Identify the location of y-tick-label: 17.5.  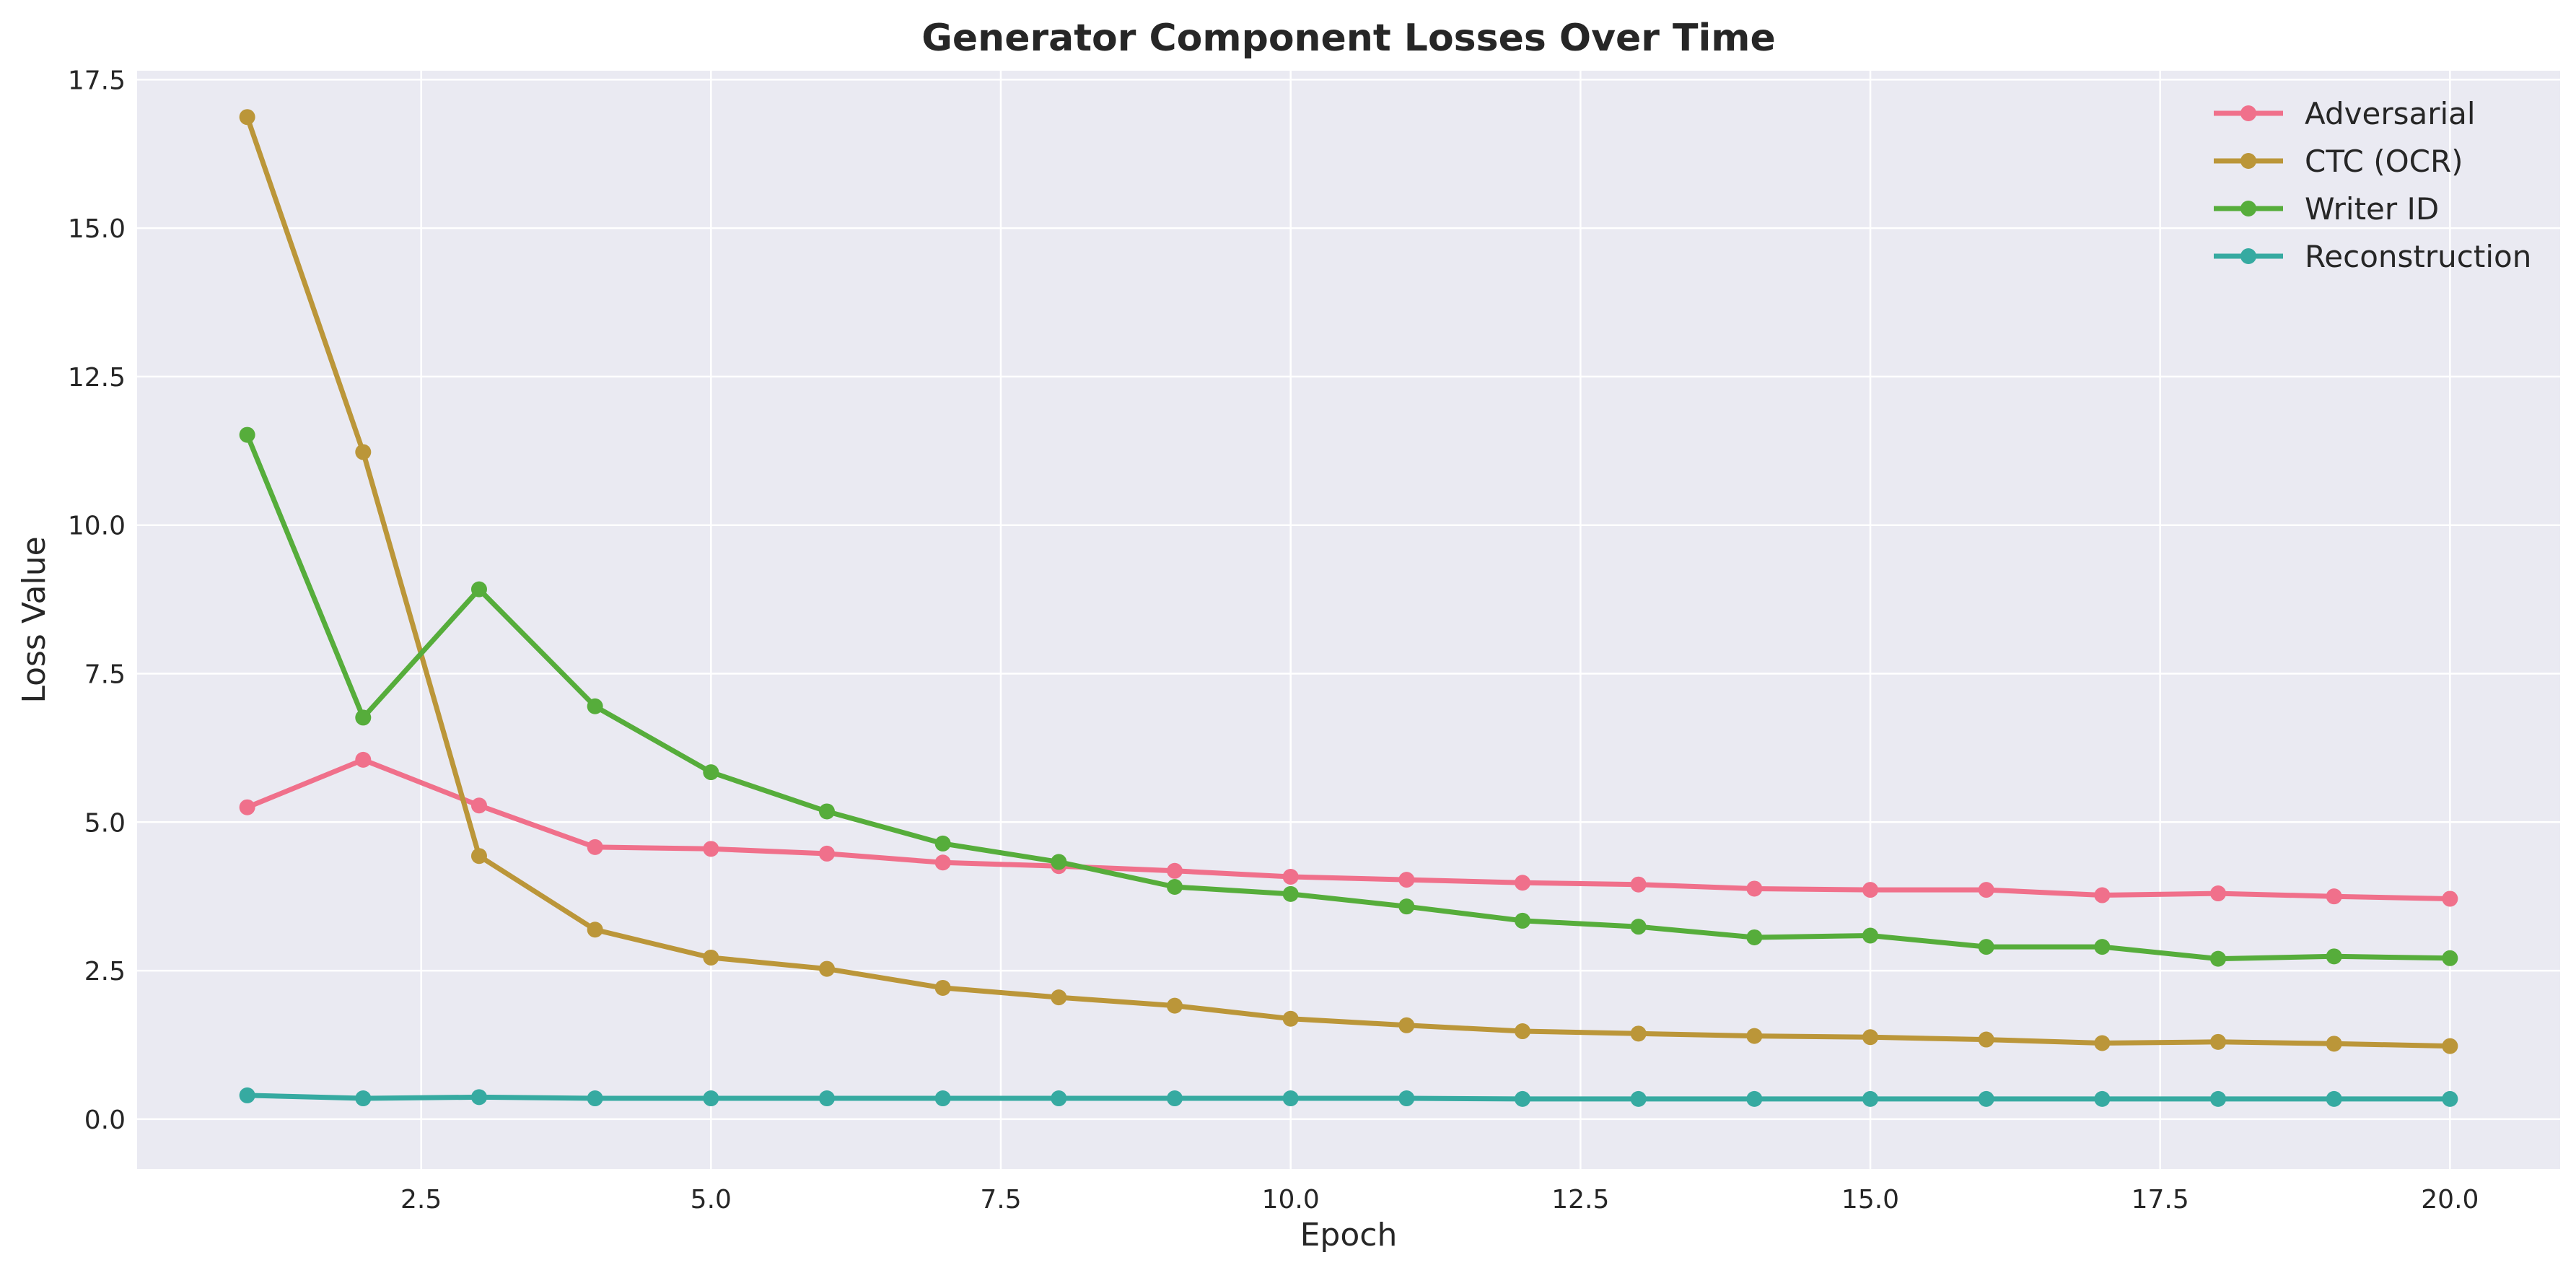
(97, 80).